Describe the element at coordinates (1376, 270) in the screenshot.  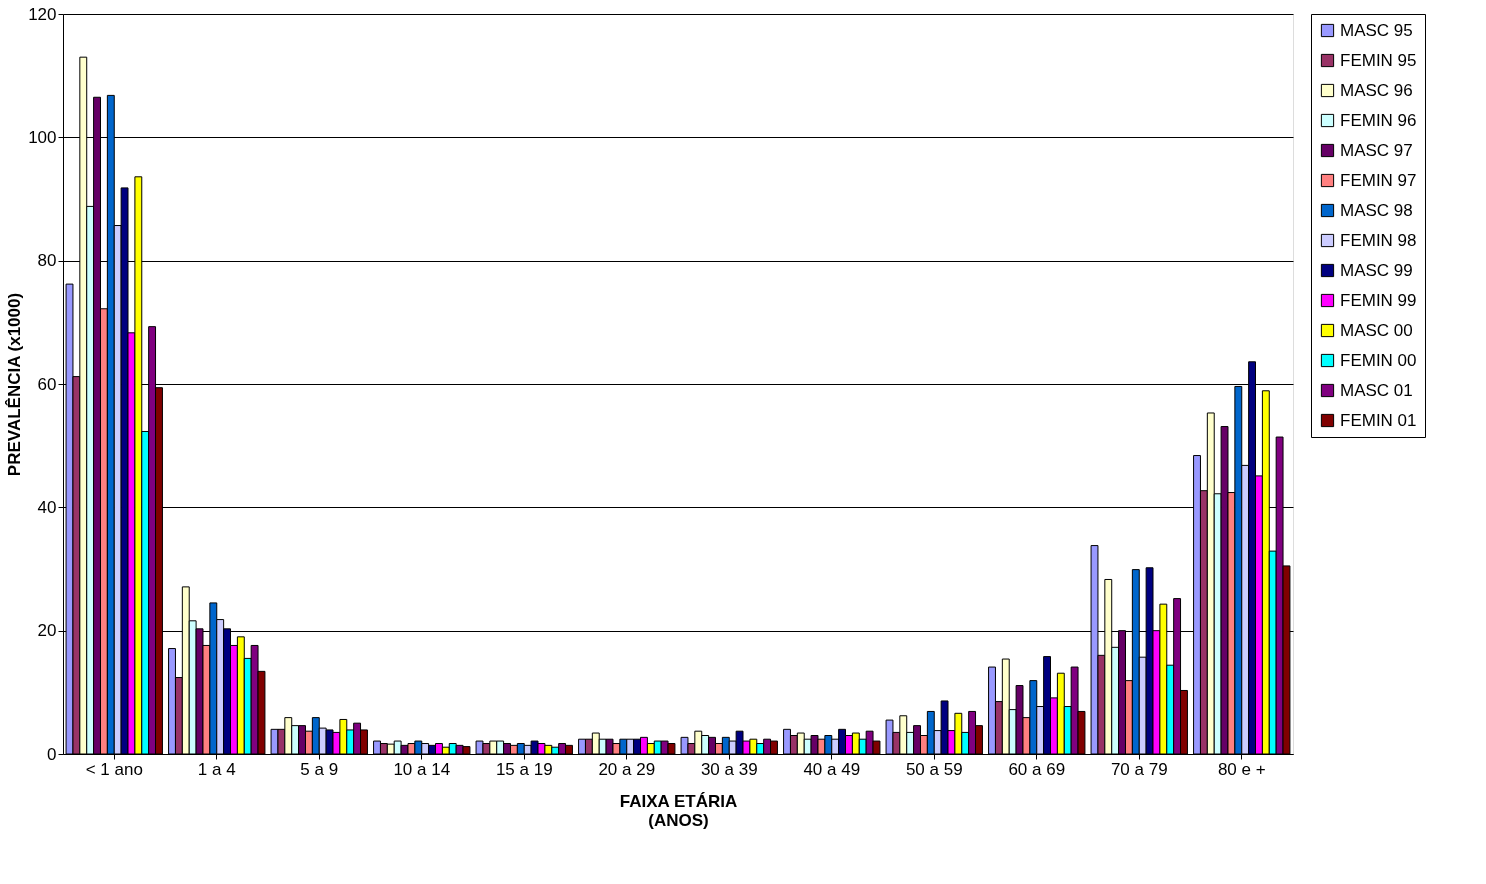
I see `legend-label: MASC 99` at that location.